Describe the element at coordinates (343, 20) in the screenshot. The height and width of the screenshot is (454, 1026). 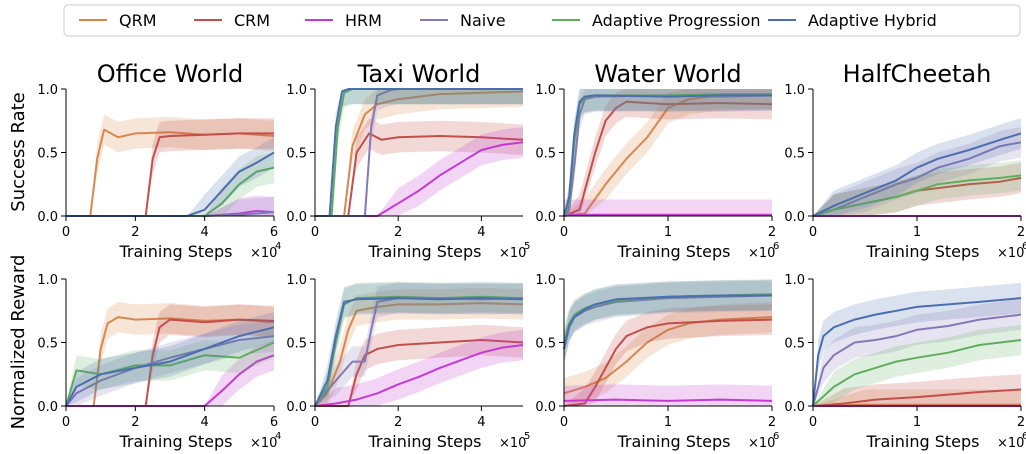
I see `legend-item: HRM` at that location.